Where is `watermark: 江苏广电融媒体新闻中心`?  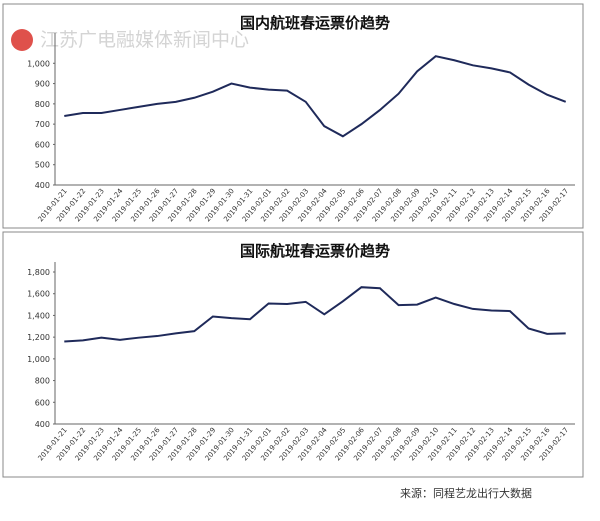
watermark: 江苏广电融媒体新闻中心 is located at coordinates (144, 40).